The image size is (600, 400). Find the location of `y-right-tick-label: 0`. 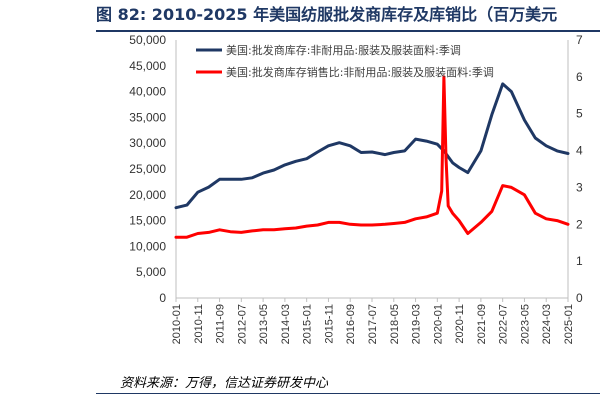

y-right-tick-label: 0 is located at coordinates (579, 298).